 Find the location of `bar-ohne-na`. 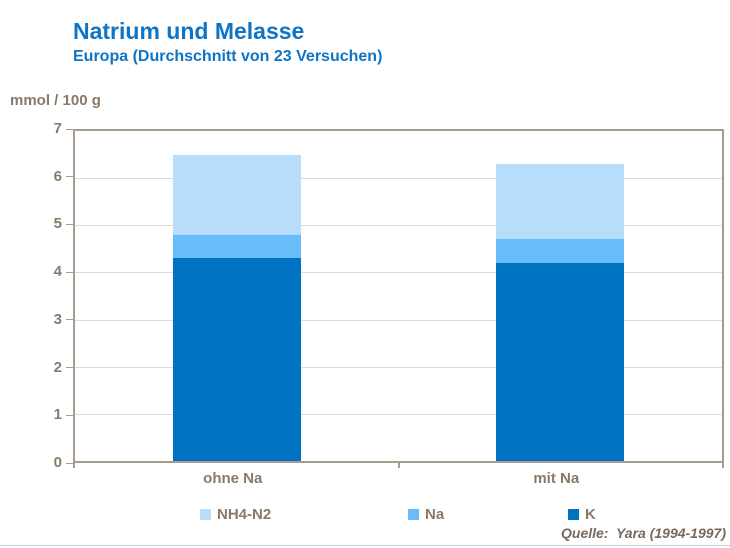

bar-ohne-na is located at coordinates (236, 296).